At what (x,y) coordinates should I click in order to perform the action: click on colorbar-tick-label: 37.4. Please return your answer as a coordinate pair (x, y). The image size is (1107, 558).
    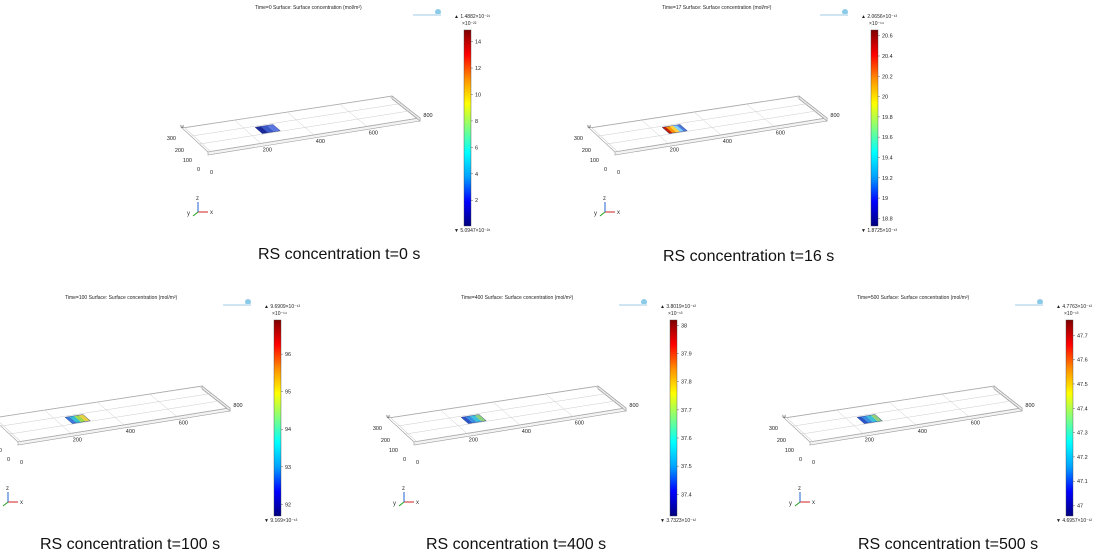
    Looking at the image, I should click on (686, 495).